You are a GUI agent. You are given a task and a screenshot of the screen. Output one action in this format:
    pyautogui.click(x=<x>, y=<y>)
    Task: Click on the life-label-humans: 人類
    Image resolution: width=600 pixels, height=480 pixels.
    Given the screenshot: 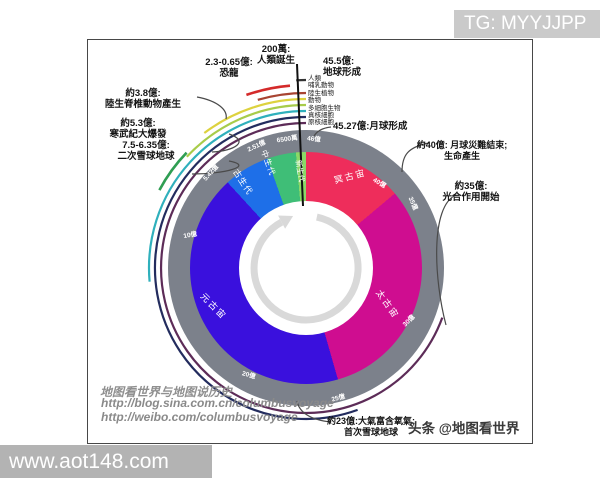 What is the action you would take?
    pyautogui.click(x=314, y=78)
    